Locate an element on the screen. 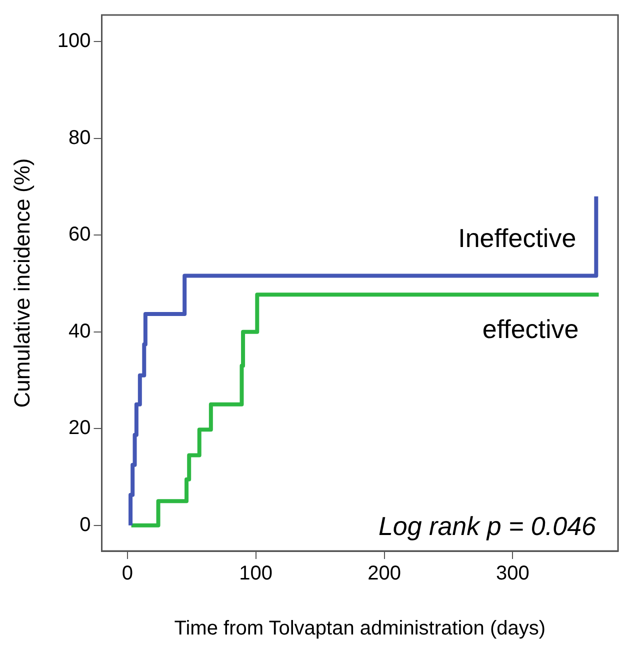  y-tick-label: 40 is located at coordinates (79, 331).